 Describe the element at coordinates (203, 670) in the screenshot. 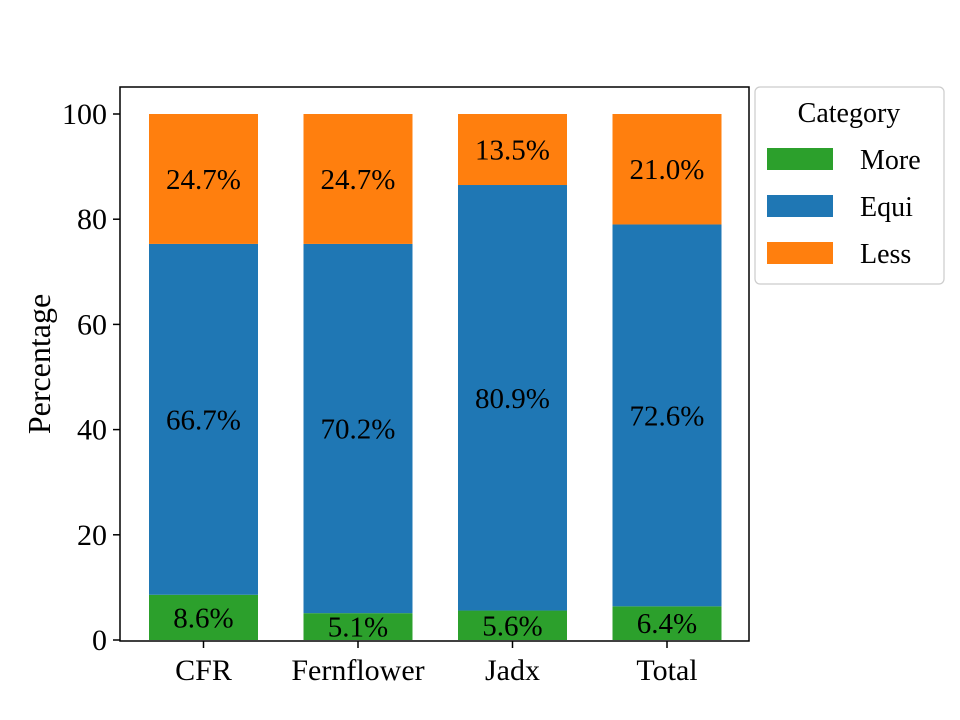

I see `x-tick-label-cfr: CFR` at that location.